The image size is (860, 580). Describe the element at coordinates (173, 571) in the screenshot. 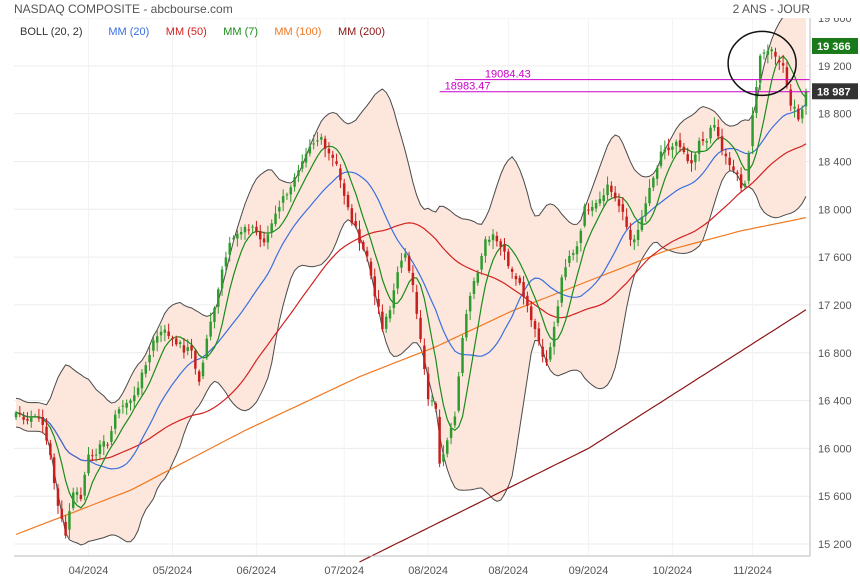

I see `x-tick-label: 05/2024` at that location.